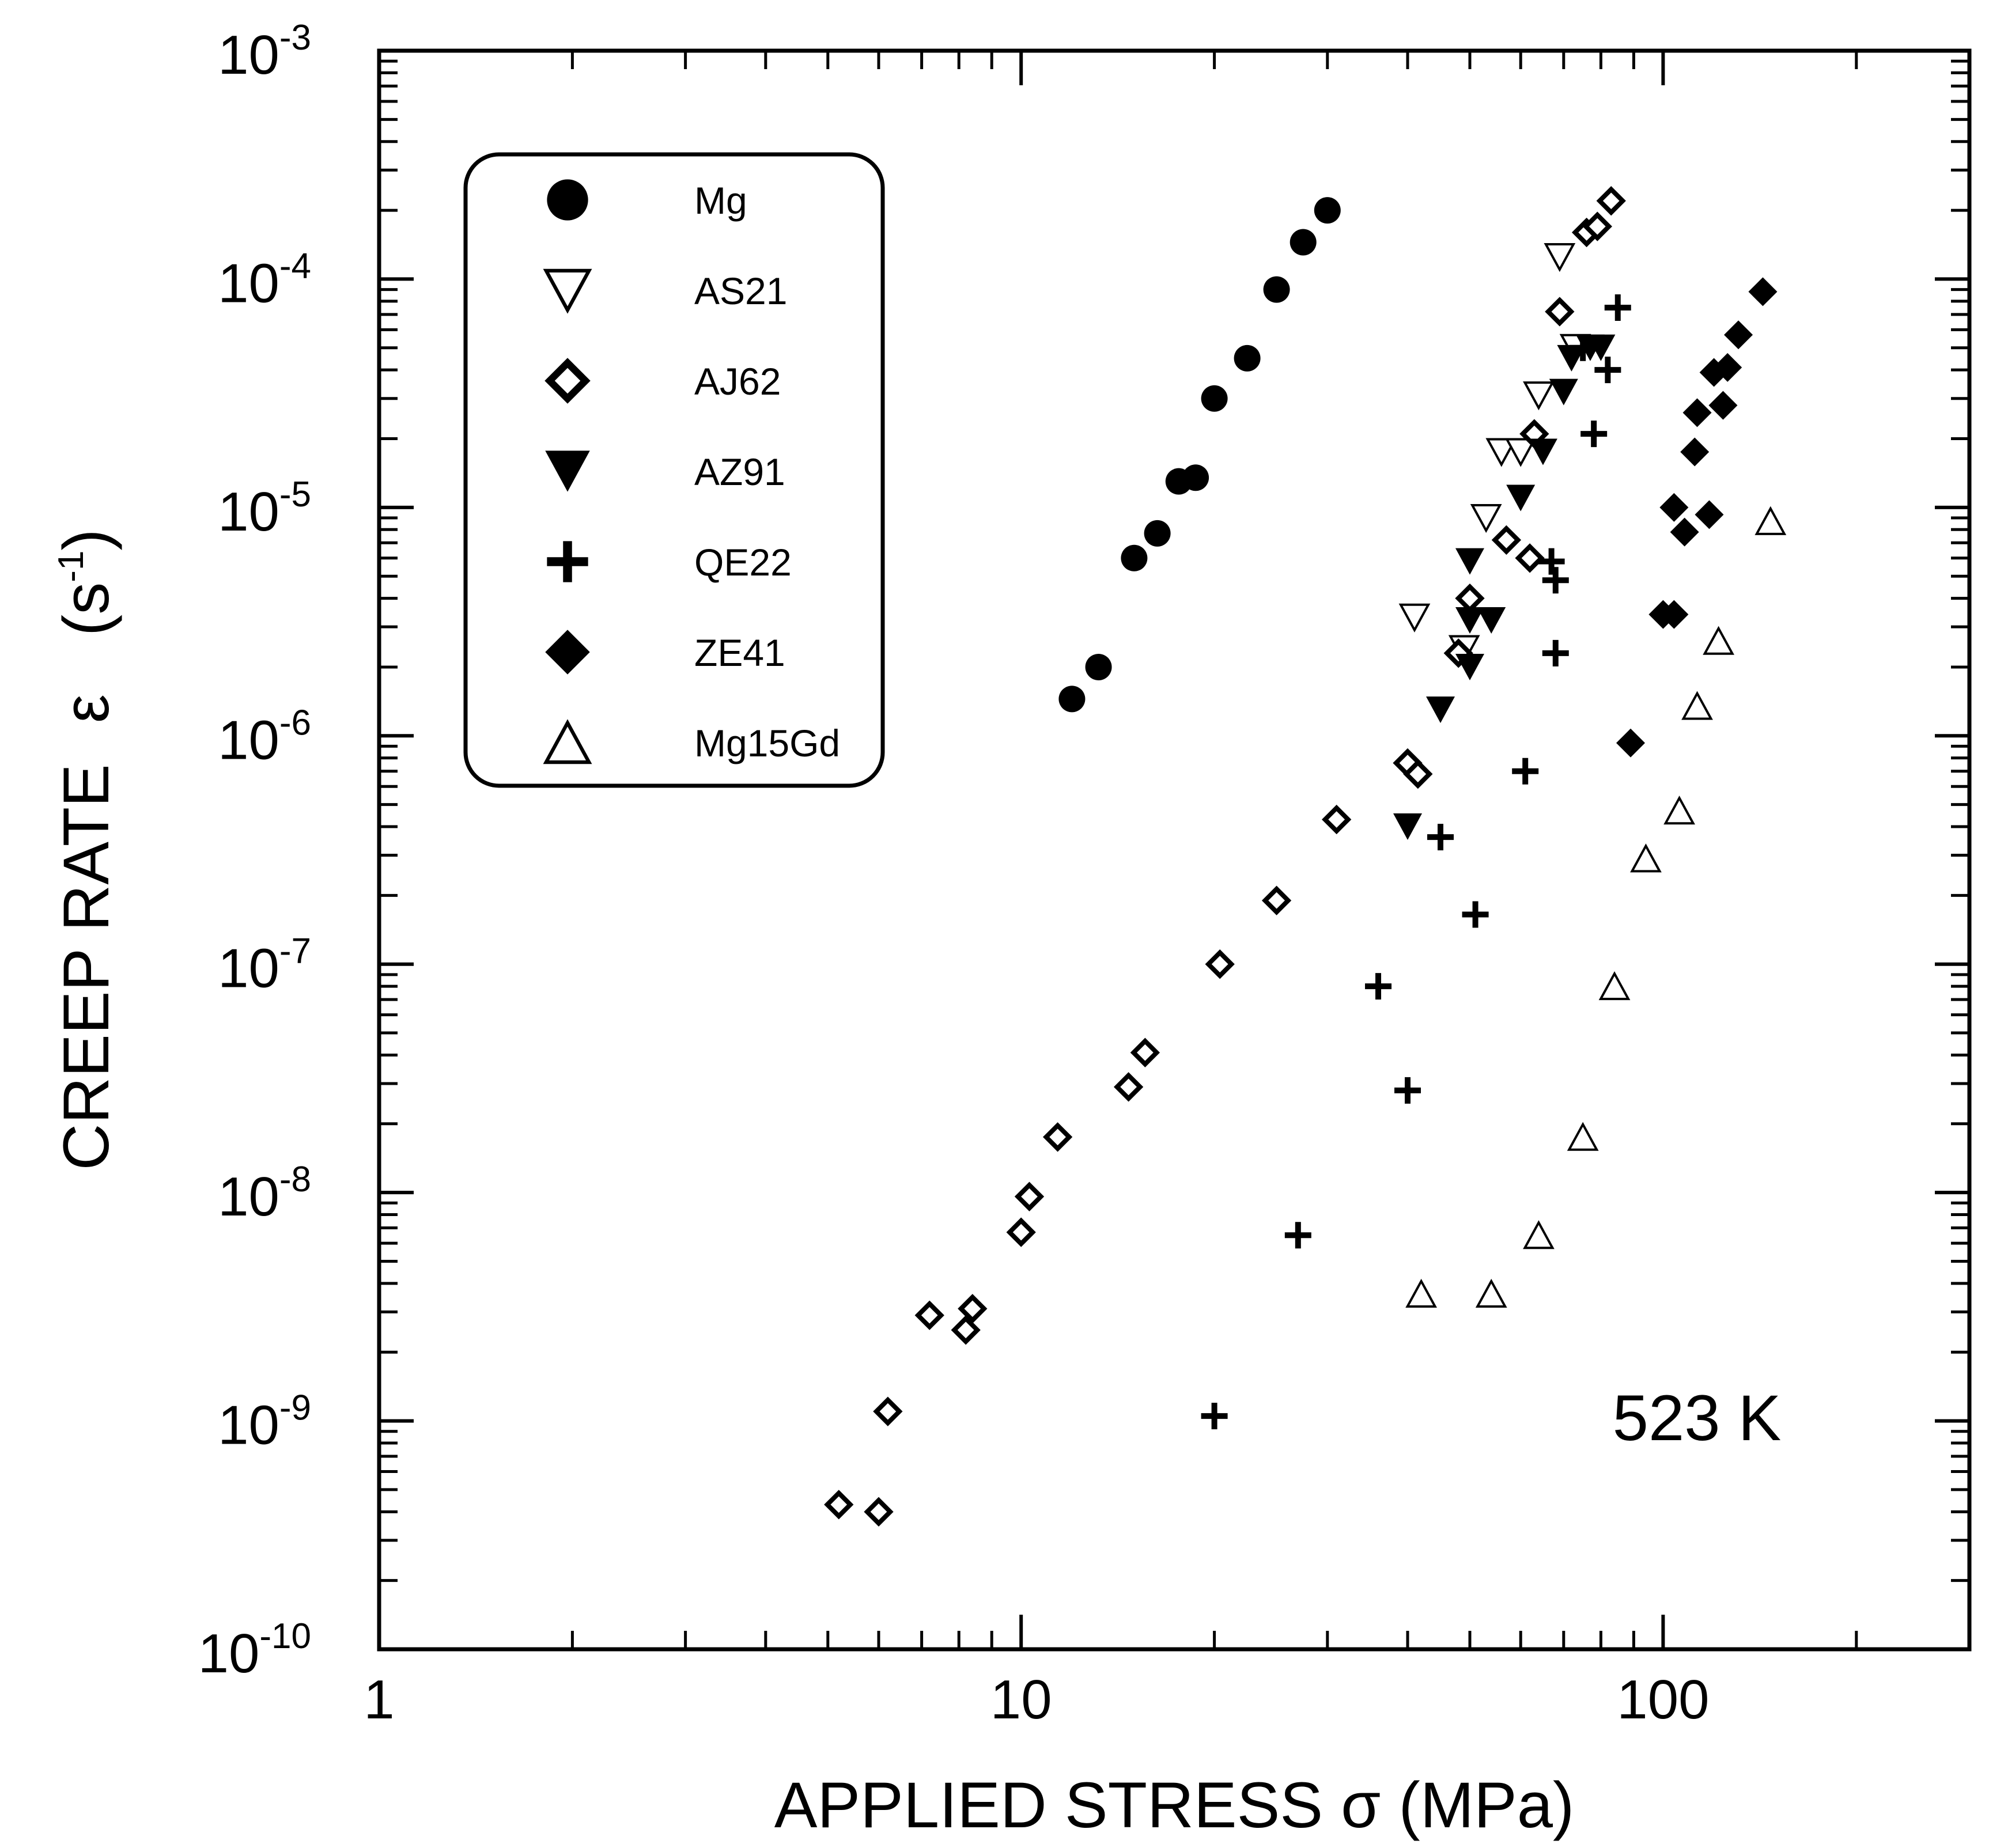 Image resolution: width=1989 pixels, height=1848 pixels. What do you see at coordinates (739, 471) in the screenshot?
I see `legend-label: AZ91` at bounding box center [739, 471].